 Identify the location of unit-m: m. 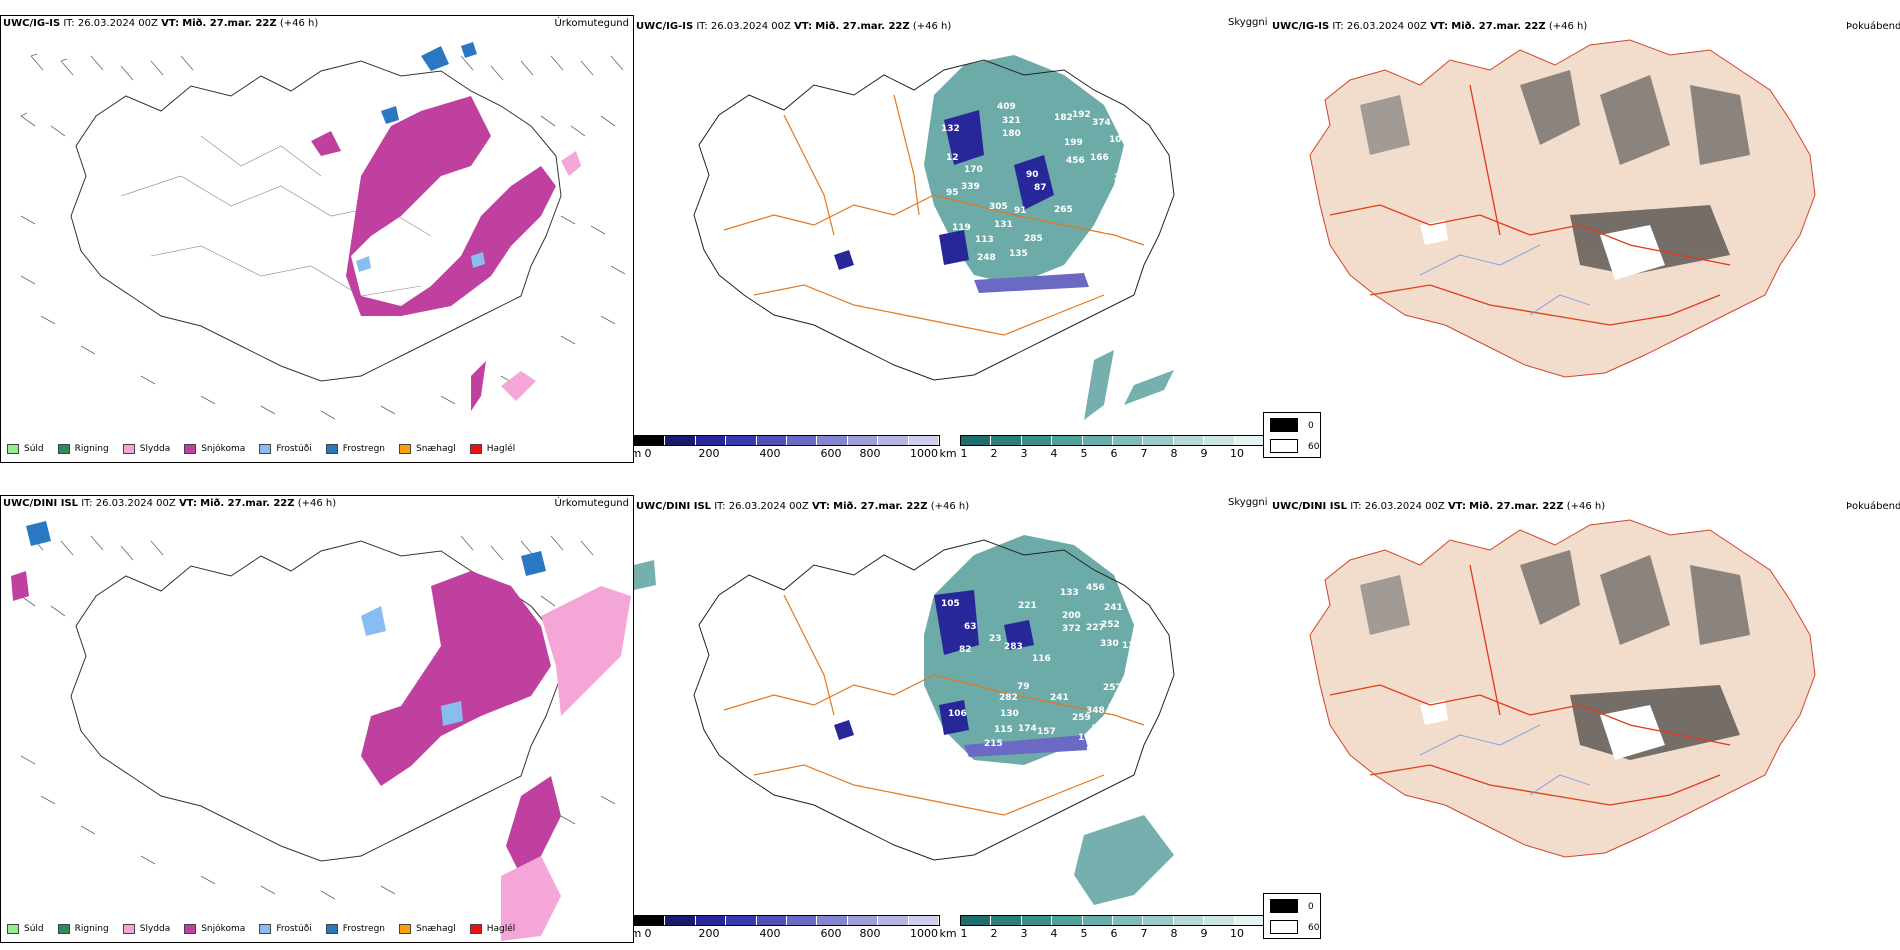
(638, 453).